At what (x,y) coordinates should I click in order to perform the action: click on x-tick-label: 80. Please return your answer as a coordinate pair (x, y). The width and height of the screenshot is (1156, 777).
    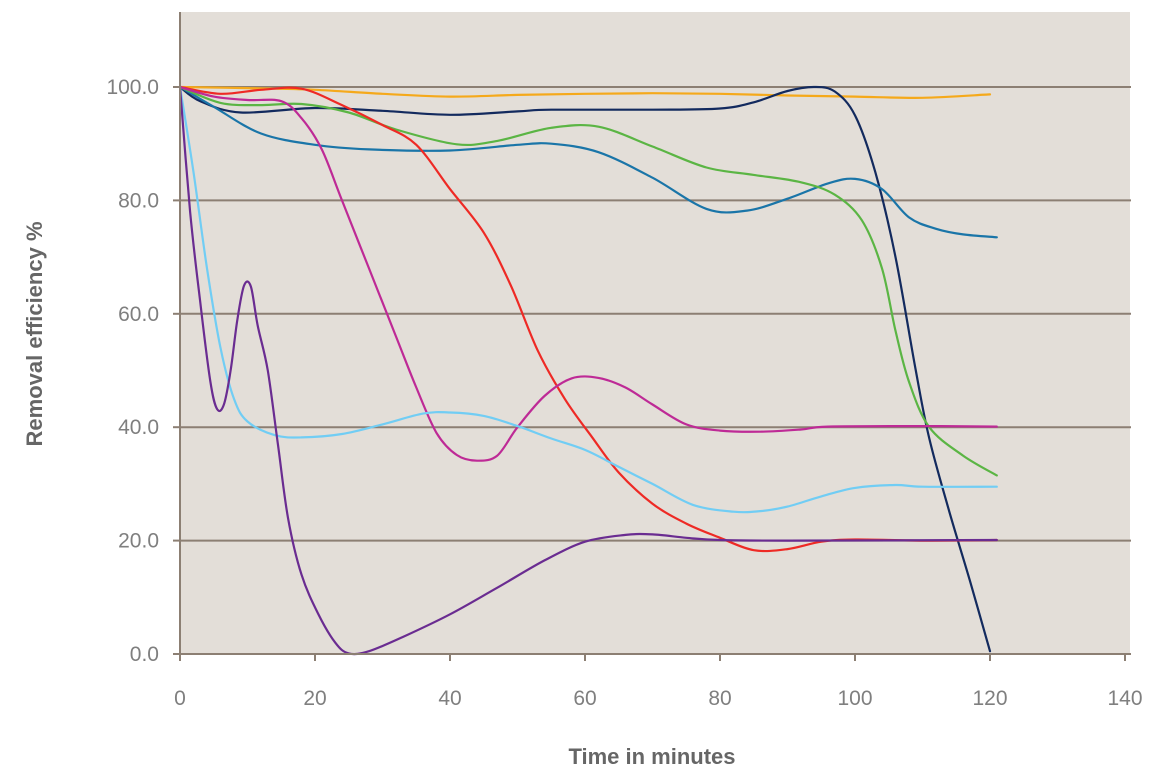
    Looking at the image, I should click on (719, 698).